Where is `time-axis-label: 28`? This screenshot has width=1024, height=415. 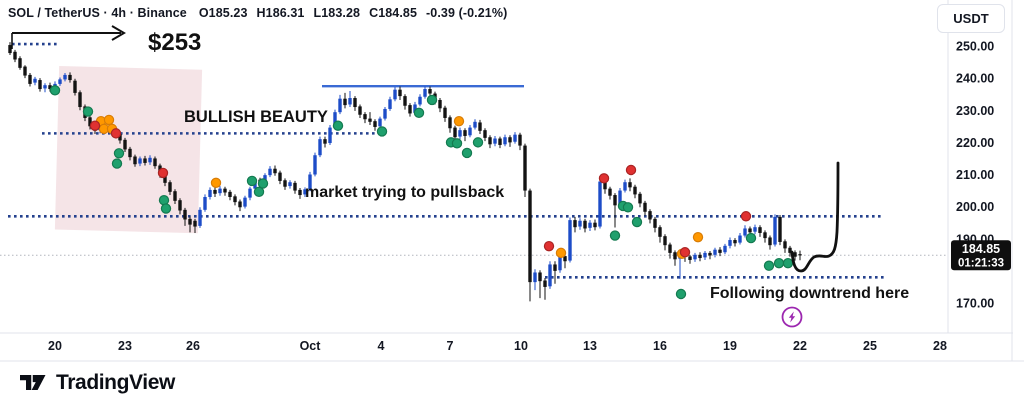
time-axis-label: 28 is located at coordinates (940, 346).